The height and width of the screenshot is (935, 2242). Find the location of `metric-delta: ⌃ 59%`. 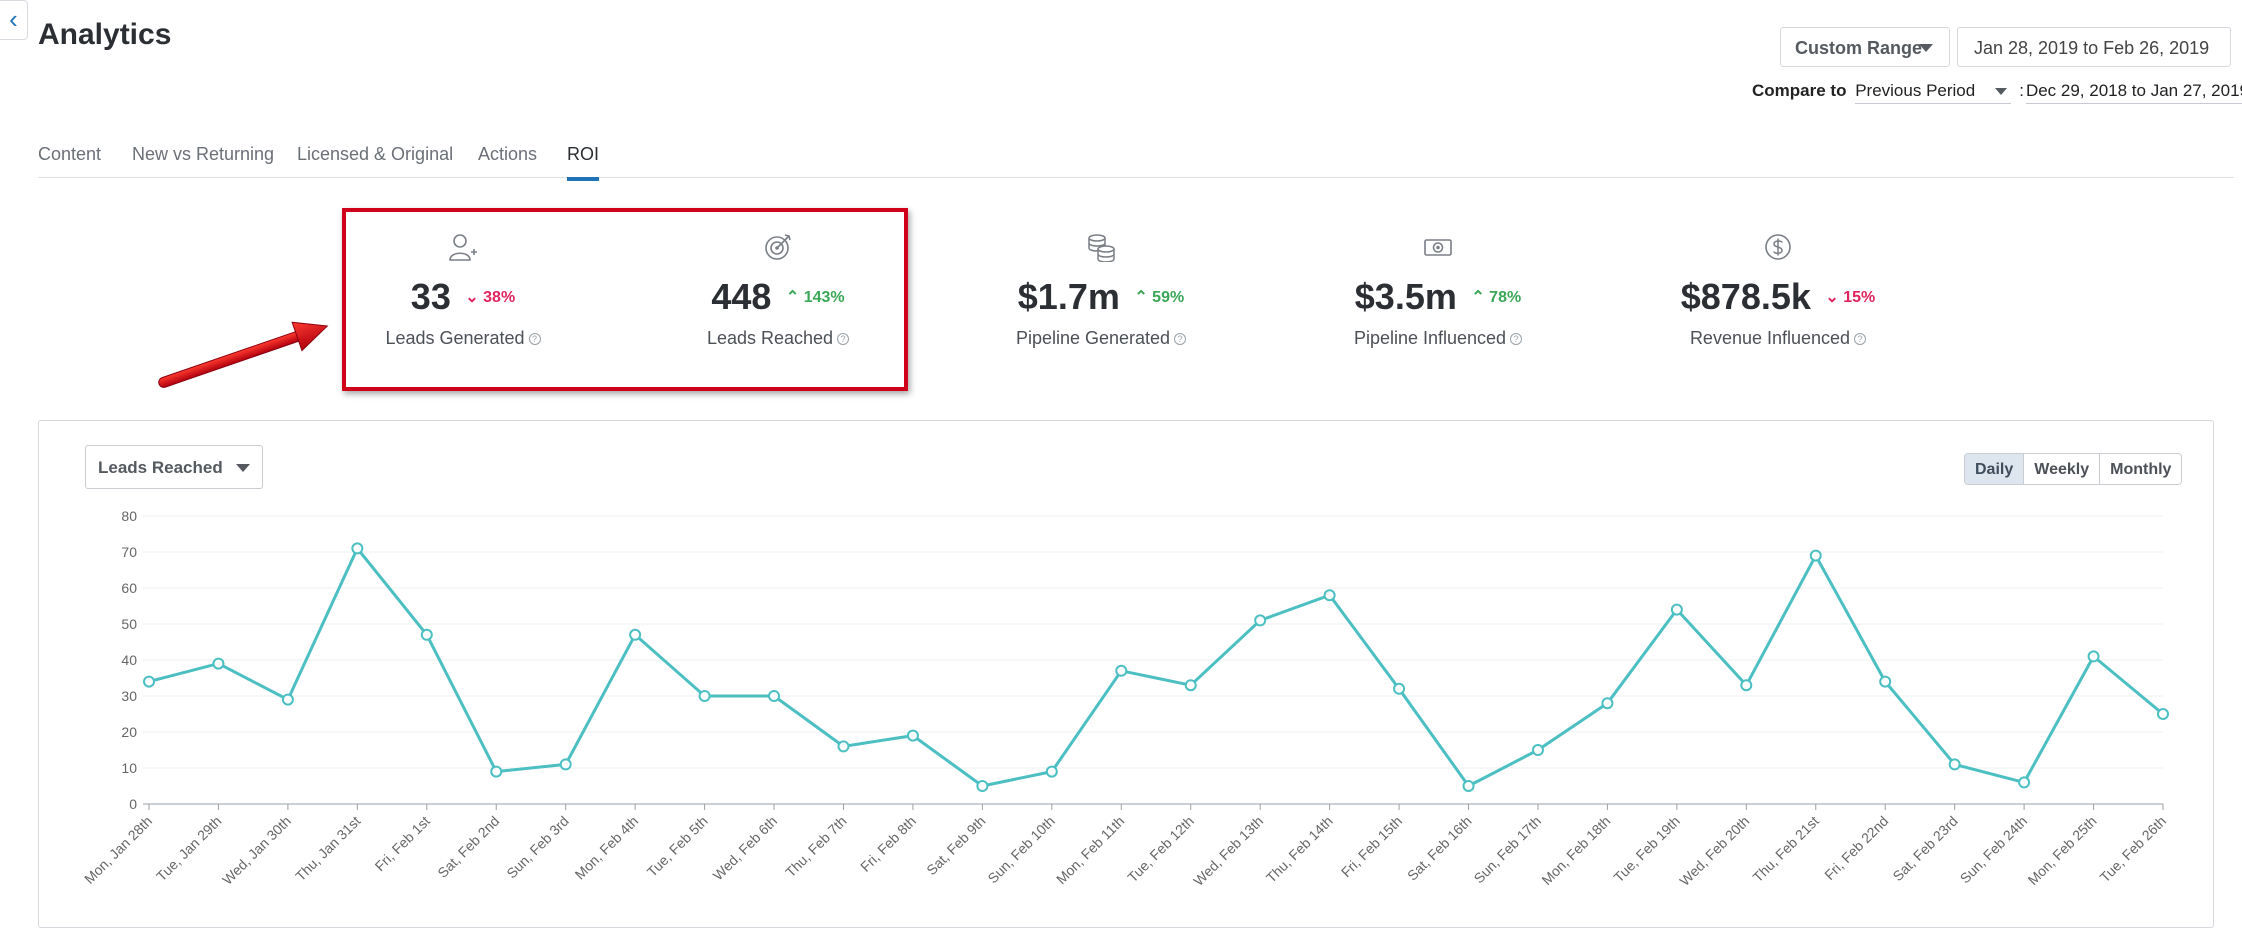

metric-delta: ⌃ 59% is located at coordinates (1159, 297).